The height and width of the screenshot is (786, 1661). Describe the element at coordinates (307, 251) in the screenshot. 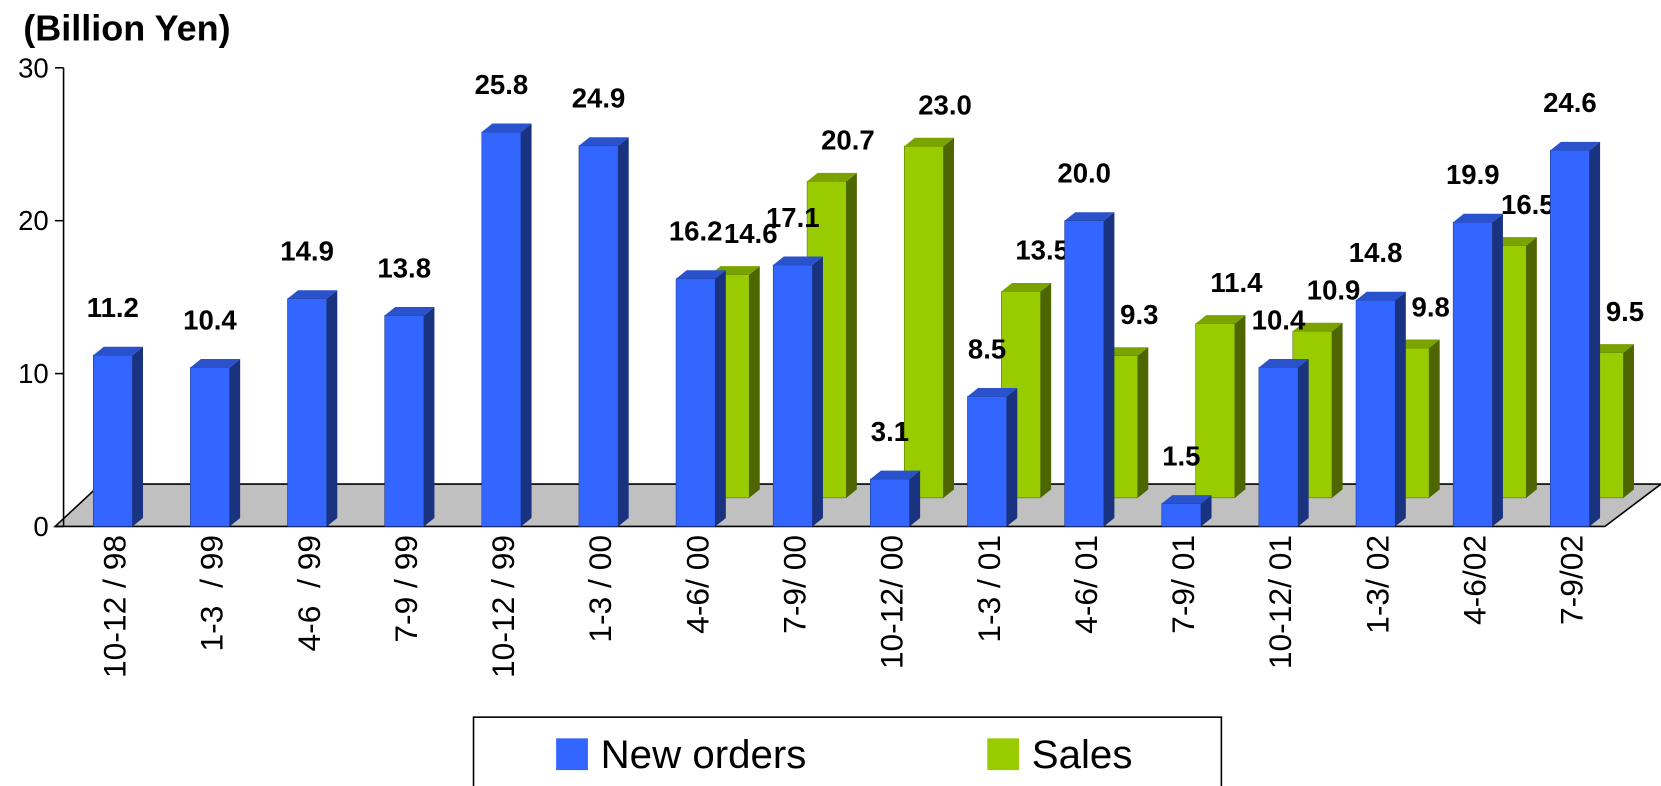

I see `value-label: 14.9` at that location.